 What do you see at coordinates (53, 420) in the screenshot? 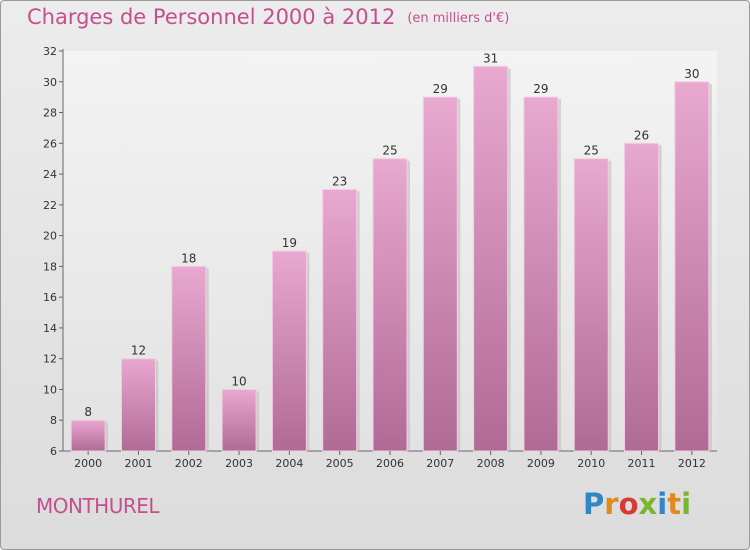
I see `y-tick-label: 8` at bounding box center [53, 420].